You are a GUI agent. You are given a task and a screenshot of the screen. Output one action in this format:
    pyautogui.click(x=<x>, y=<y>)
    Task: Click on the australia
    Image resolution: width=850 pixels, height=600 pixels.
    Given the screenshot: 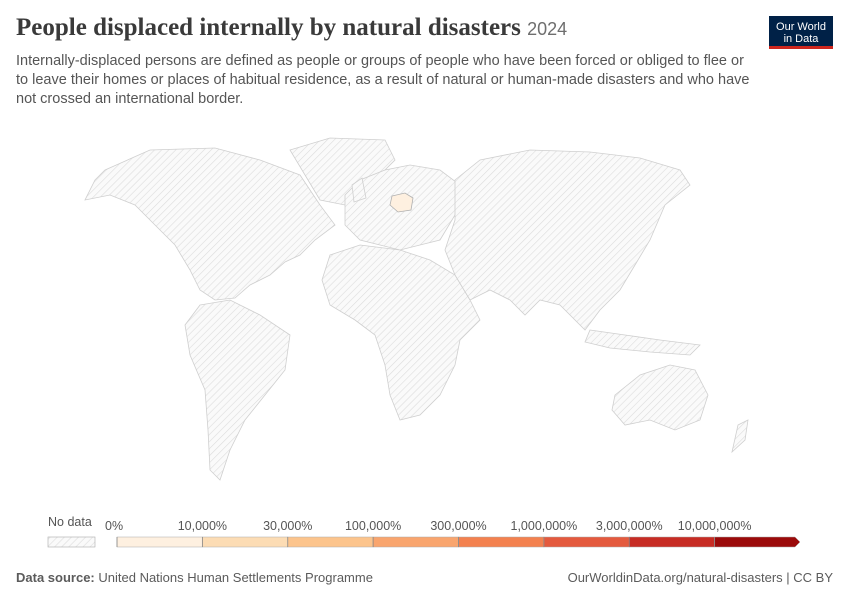 What is the action you would take?
    pyautogui.click(x=660, y=397)
    